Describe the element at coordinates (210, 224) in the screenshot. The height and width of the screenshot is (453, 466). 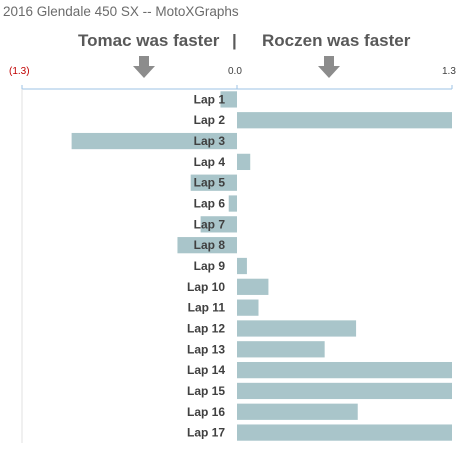
I see `category-label: Lap 7` at that location.